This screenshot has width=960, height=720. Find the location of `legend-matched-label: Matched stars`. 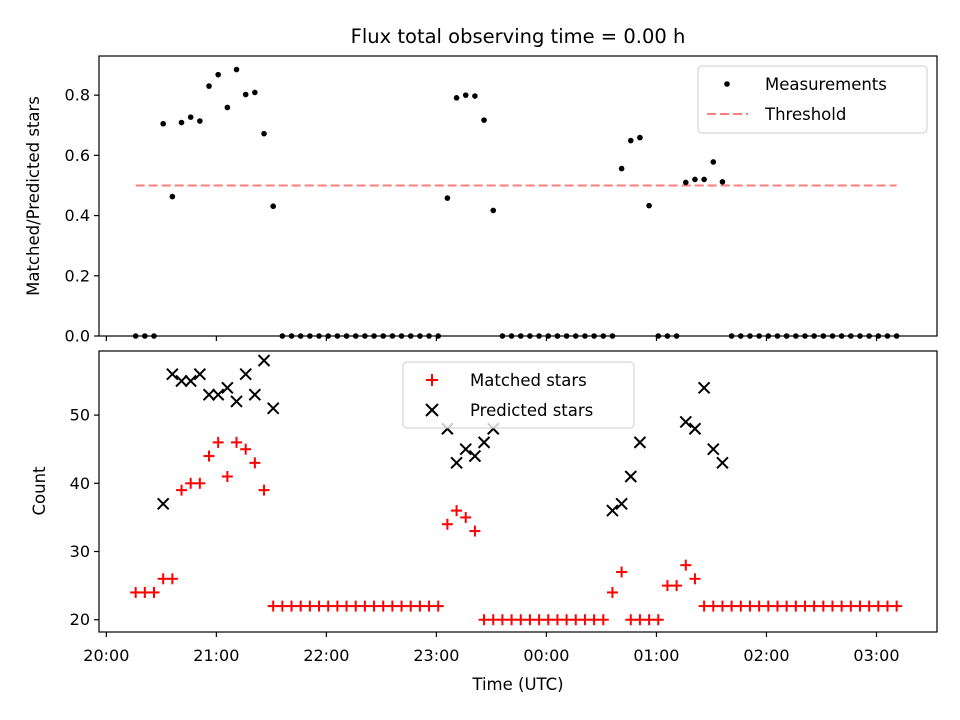

legend-matched-label: Matched stars is located at coordinates (528, 380).